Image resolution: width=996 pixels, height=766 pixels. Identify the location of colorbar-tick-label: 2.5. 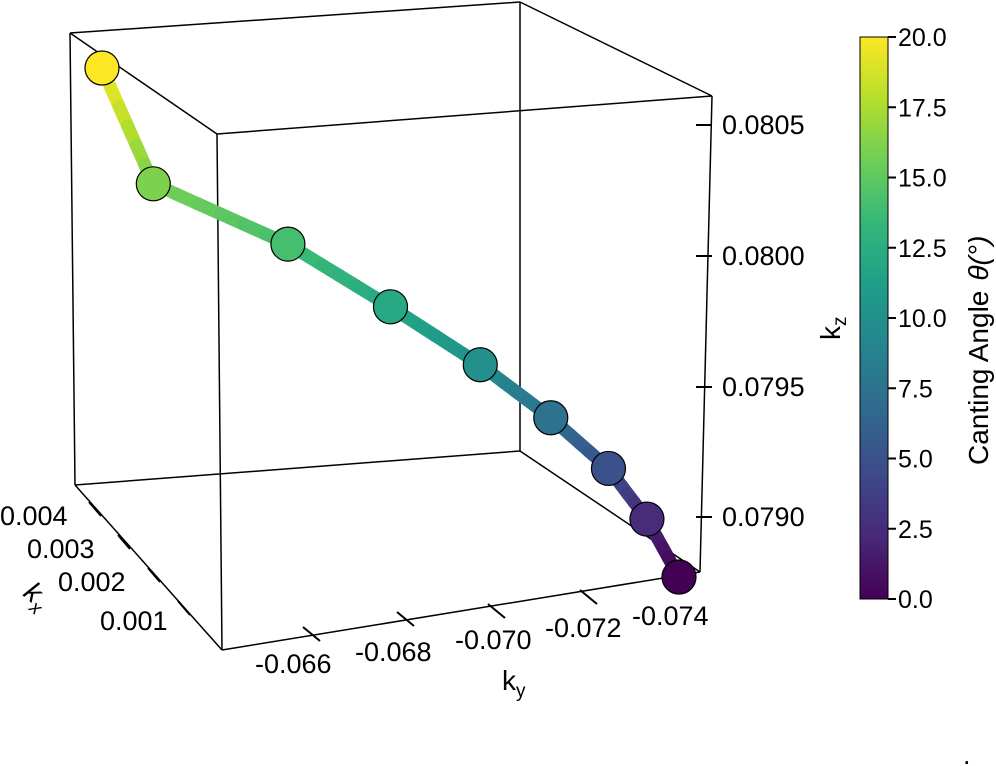
(915, 530).